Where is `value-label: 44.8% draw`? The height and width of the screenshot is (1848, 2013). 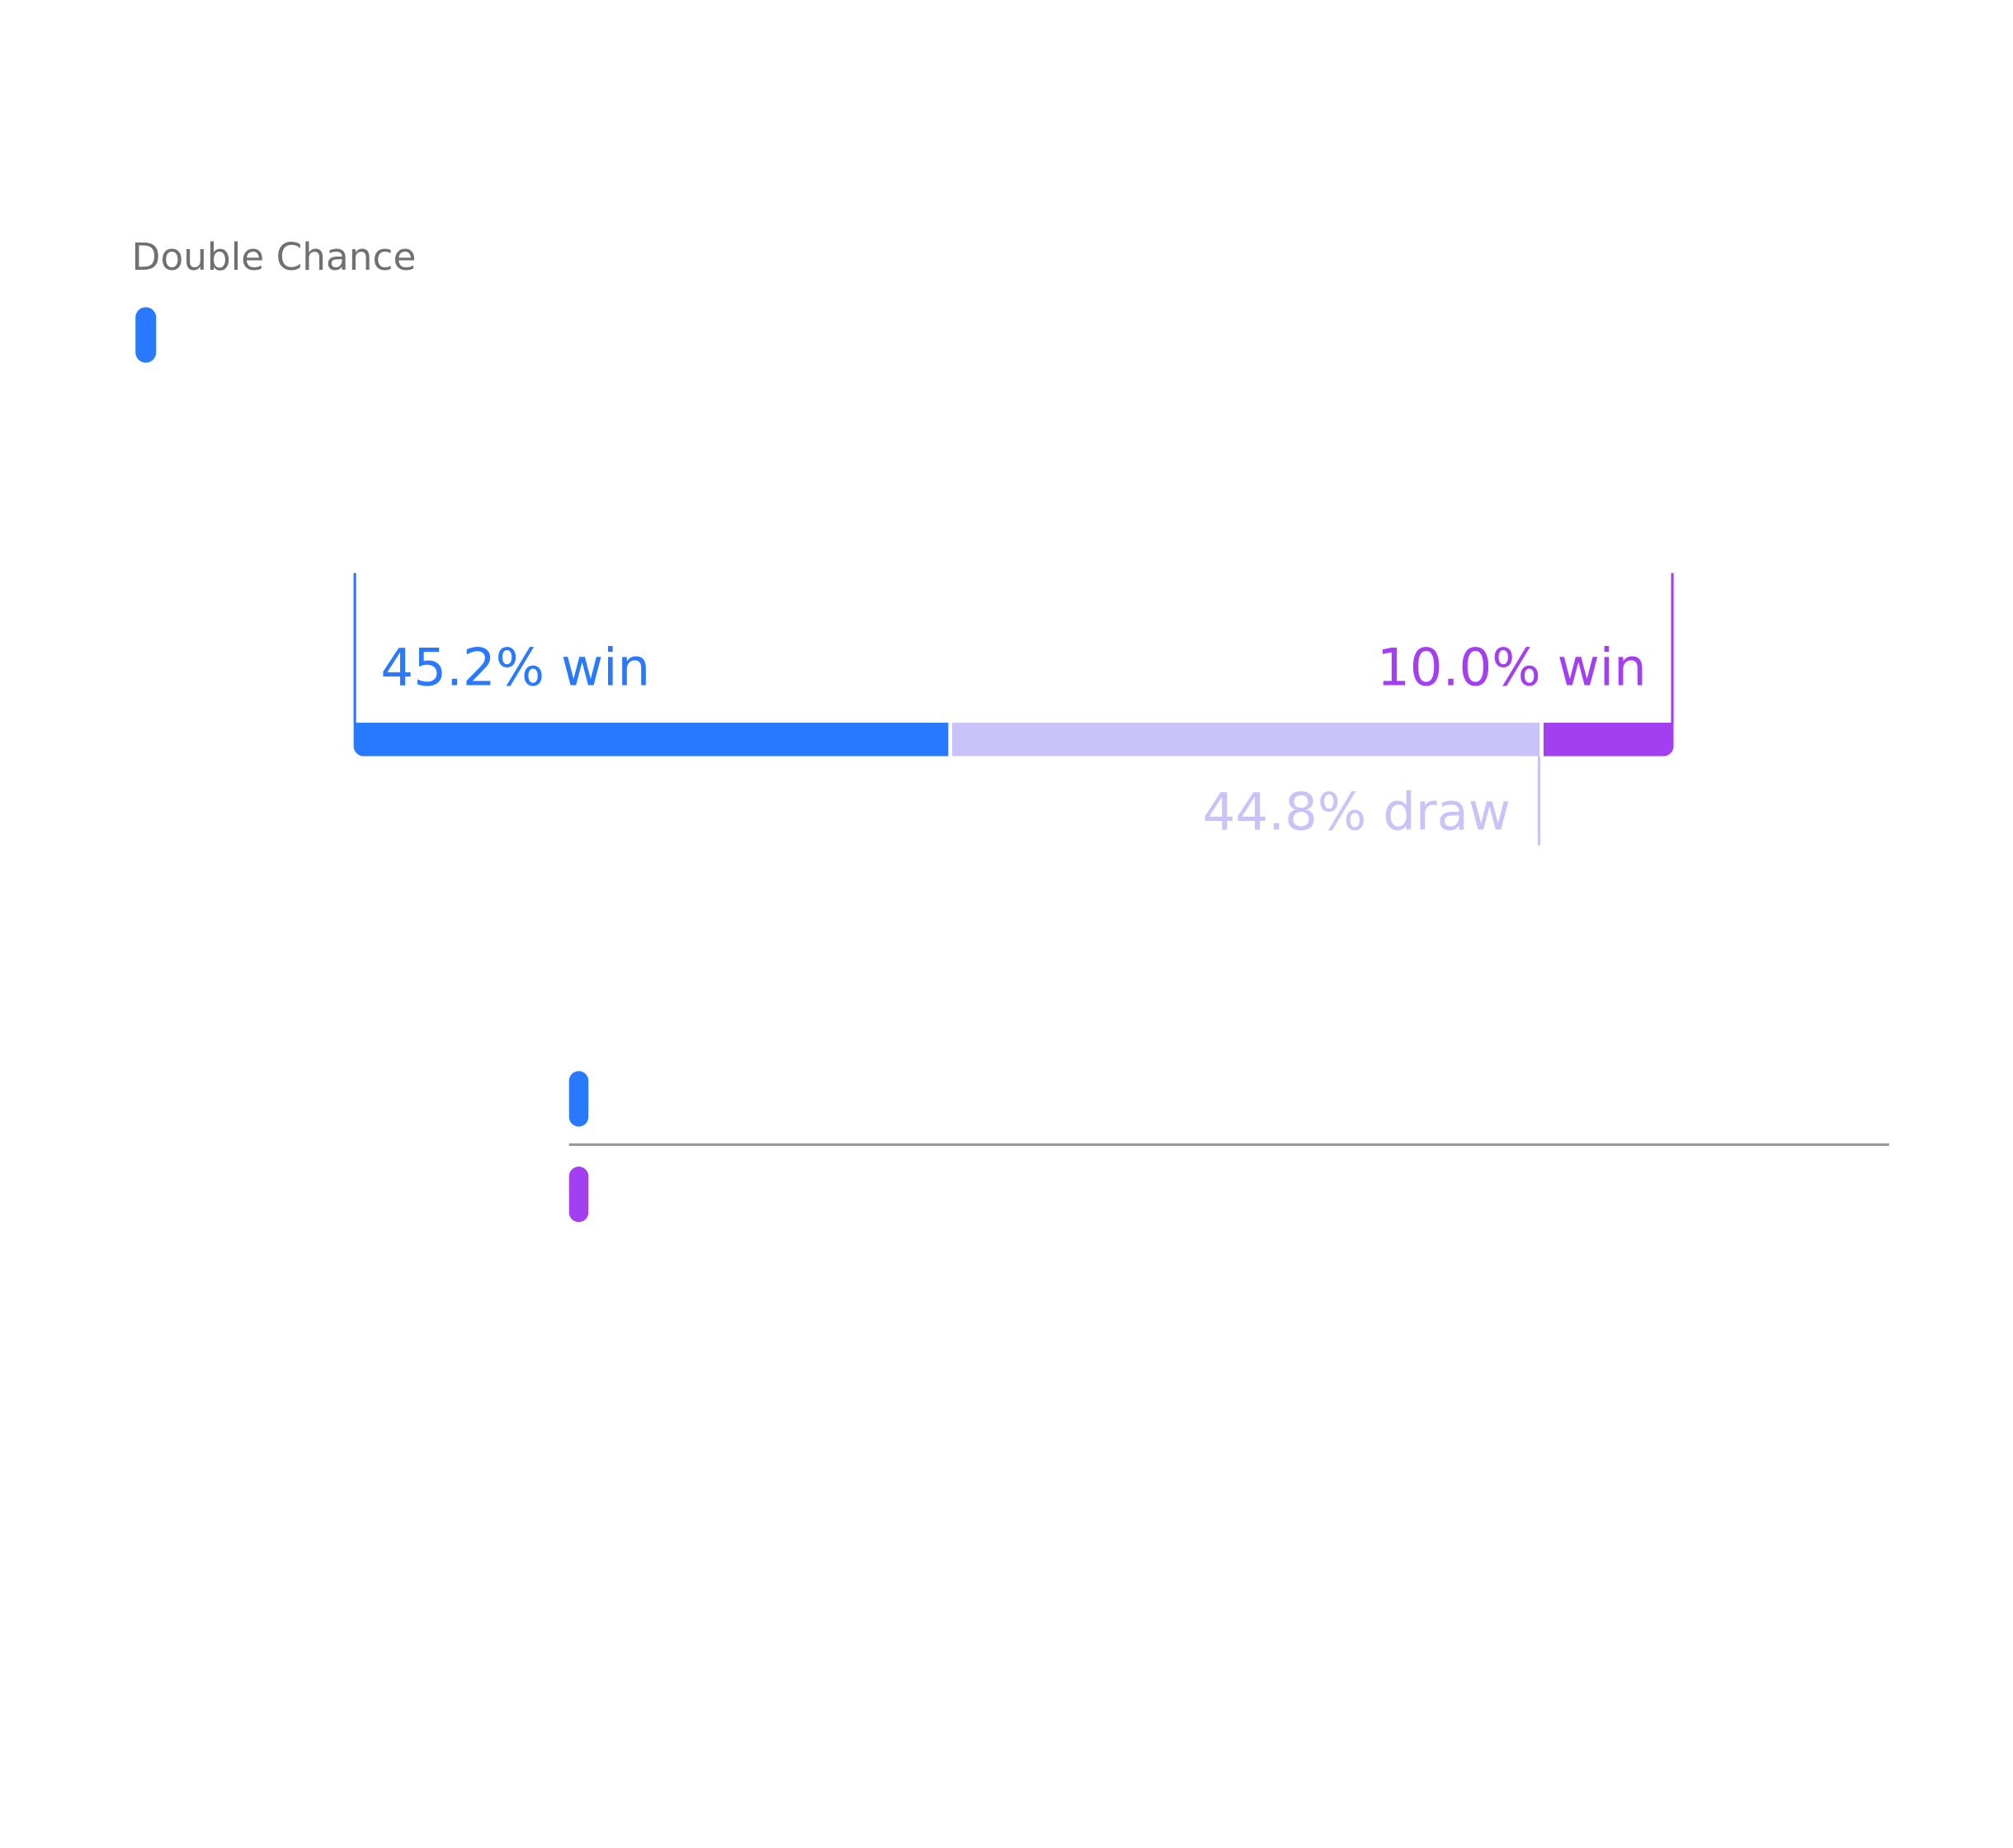
value-label: 44.8% draw is located at coordinates (1357, 812).